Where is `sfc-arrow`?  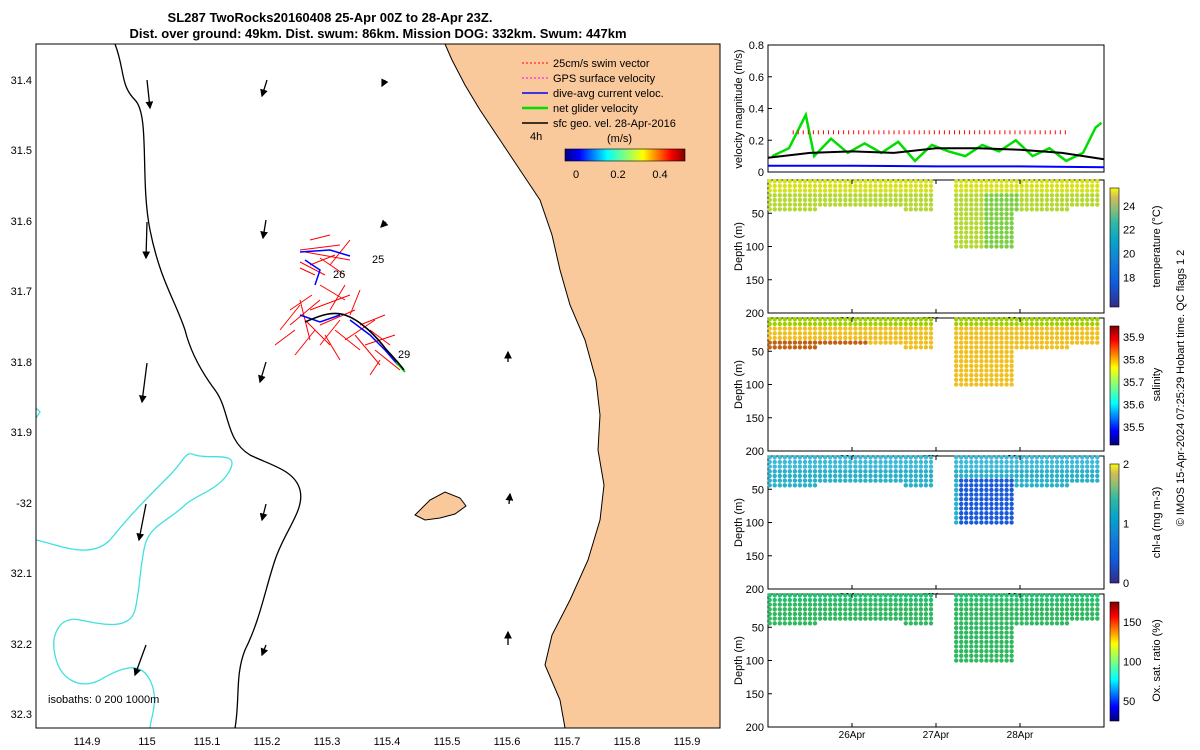 sfc-arrow is located at coordinates (146, 240).